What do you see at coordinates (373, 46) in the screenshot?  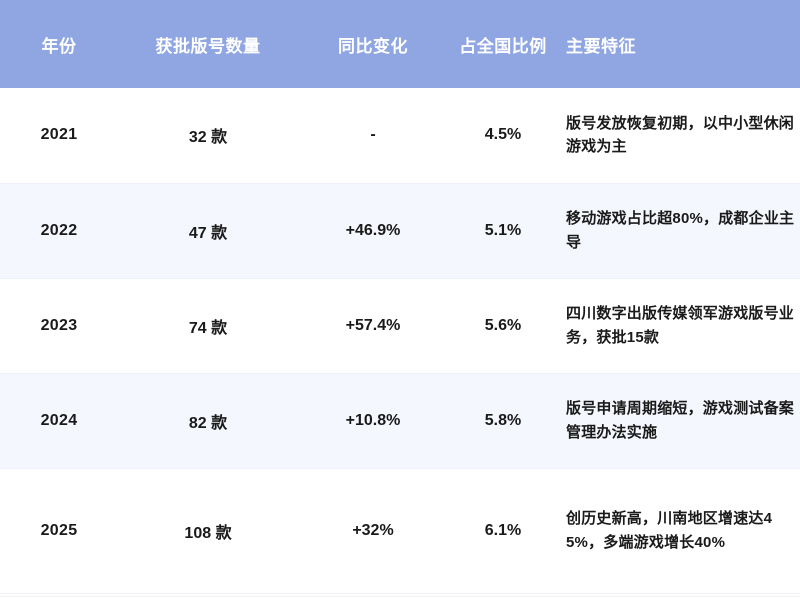 I see `column-header-change: 同比变化` at bounding box center [373, 46].